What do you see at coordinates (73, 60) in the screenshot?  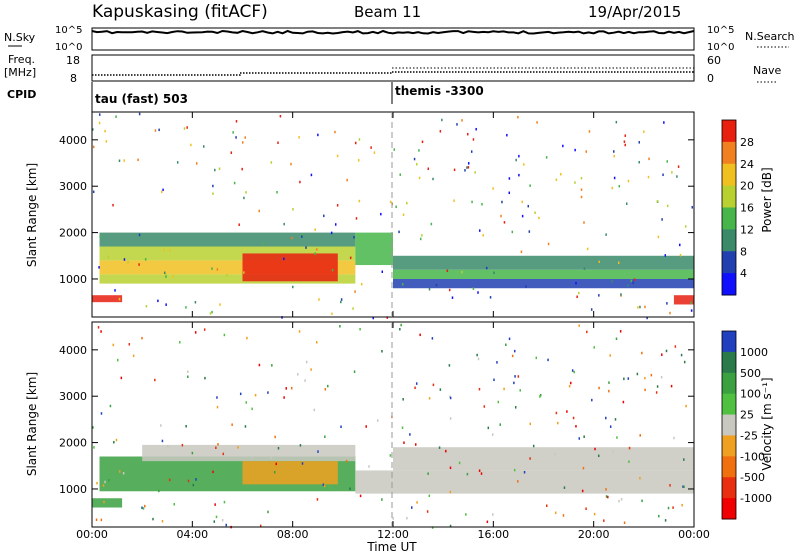 I see `freq-tick-top: 18` at bounding box center [73, 60].